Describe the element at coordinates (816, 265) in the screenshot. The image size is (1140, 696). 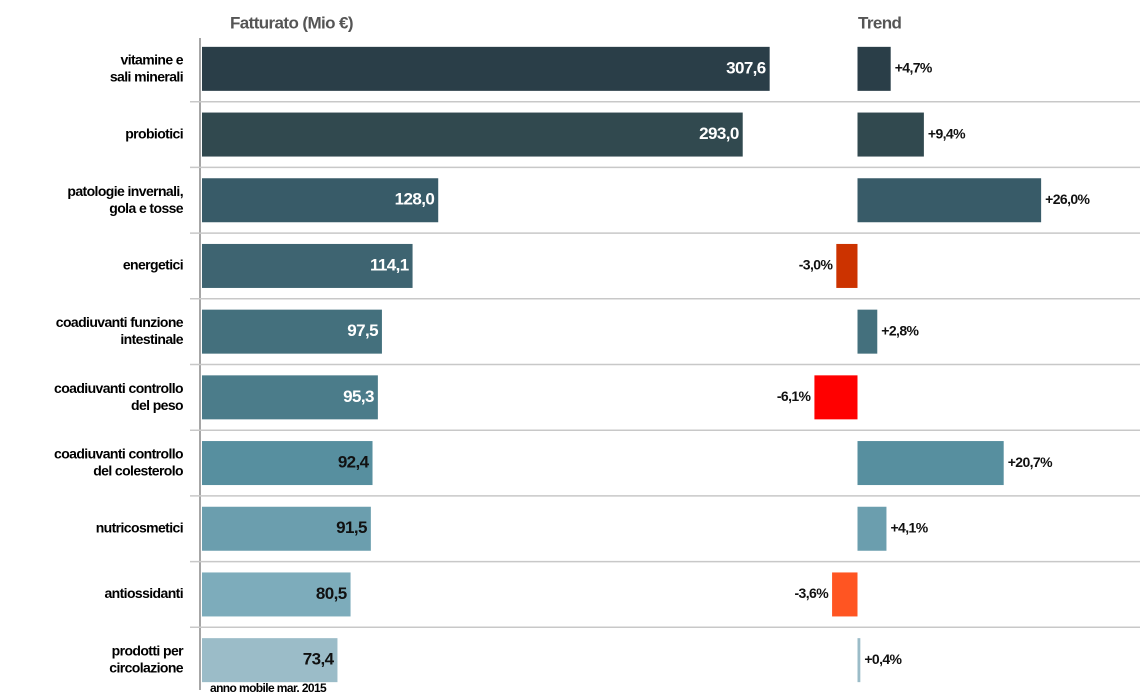
I see `value-label: -3,0%` at that location.